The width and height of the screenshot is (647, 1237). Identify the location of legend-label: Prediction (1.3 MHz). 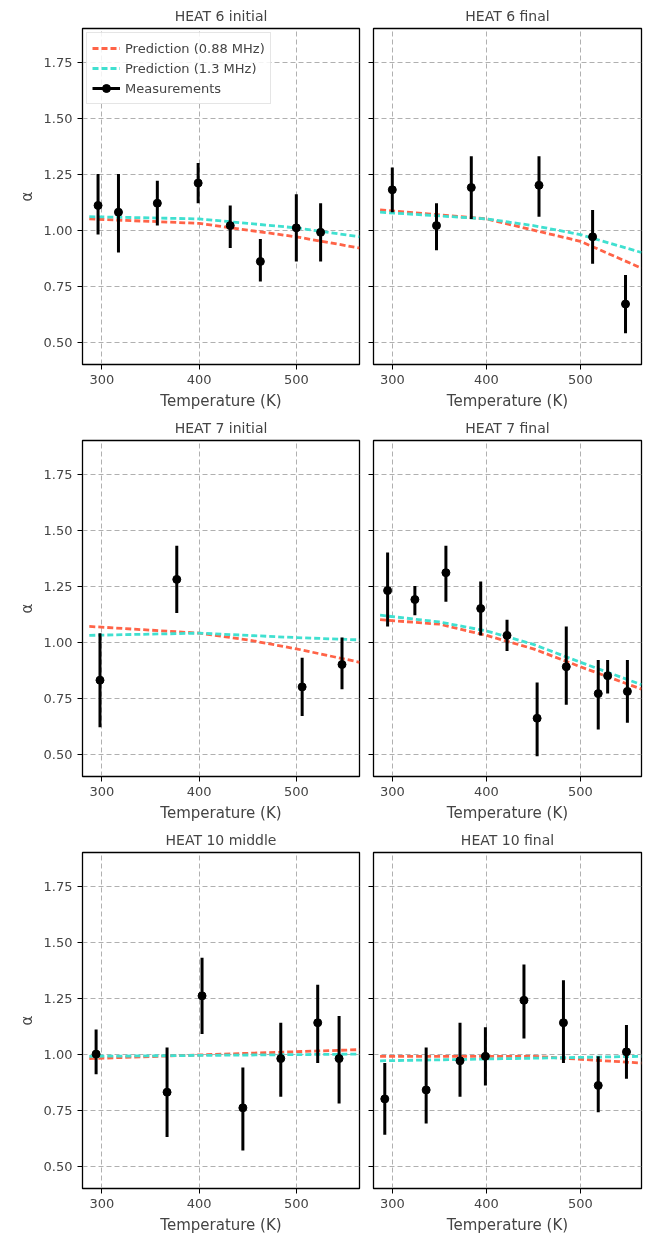
(191, 68).